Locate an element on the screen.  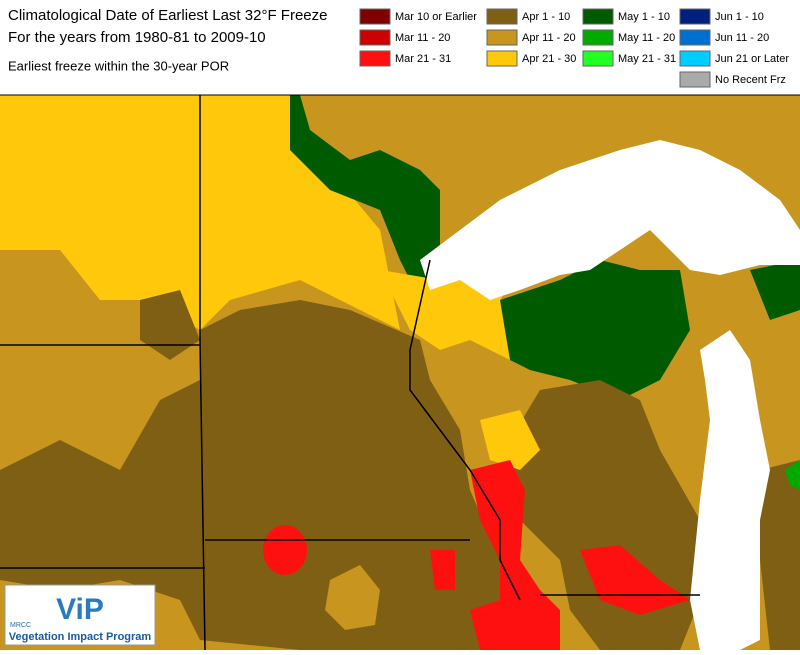
legend-label: Apr 1 - 10 is located at coordinates (546, 17).